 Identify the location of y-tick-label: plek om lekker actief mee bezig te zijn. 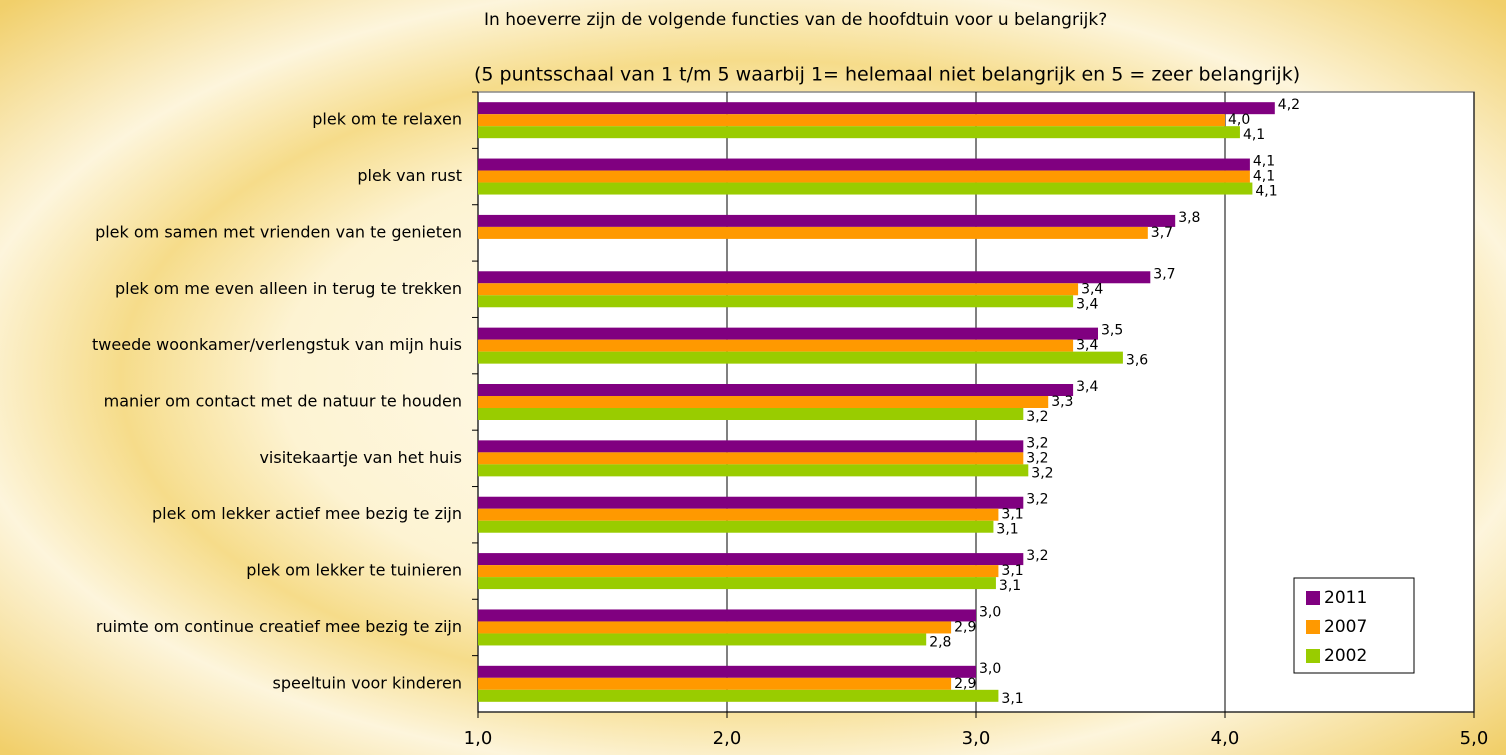
(307, 513).